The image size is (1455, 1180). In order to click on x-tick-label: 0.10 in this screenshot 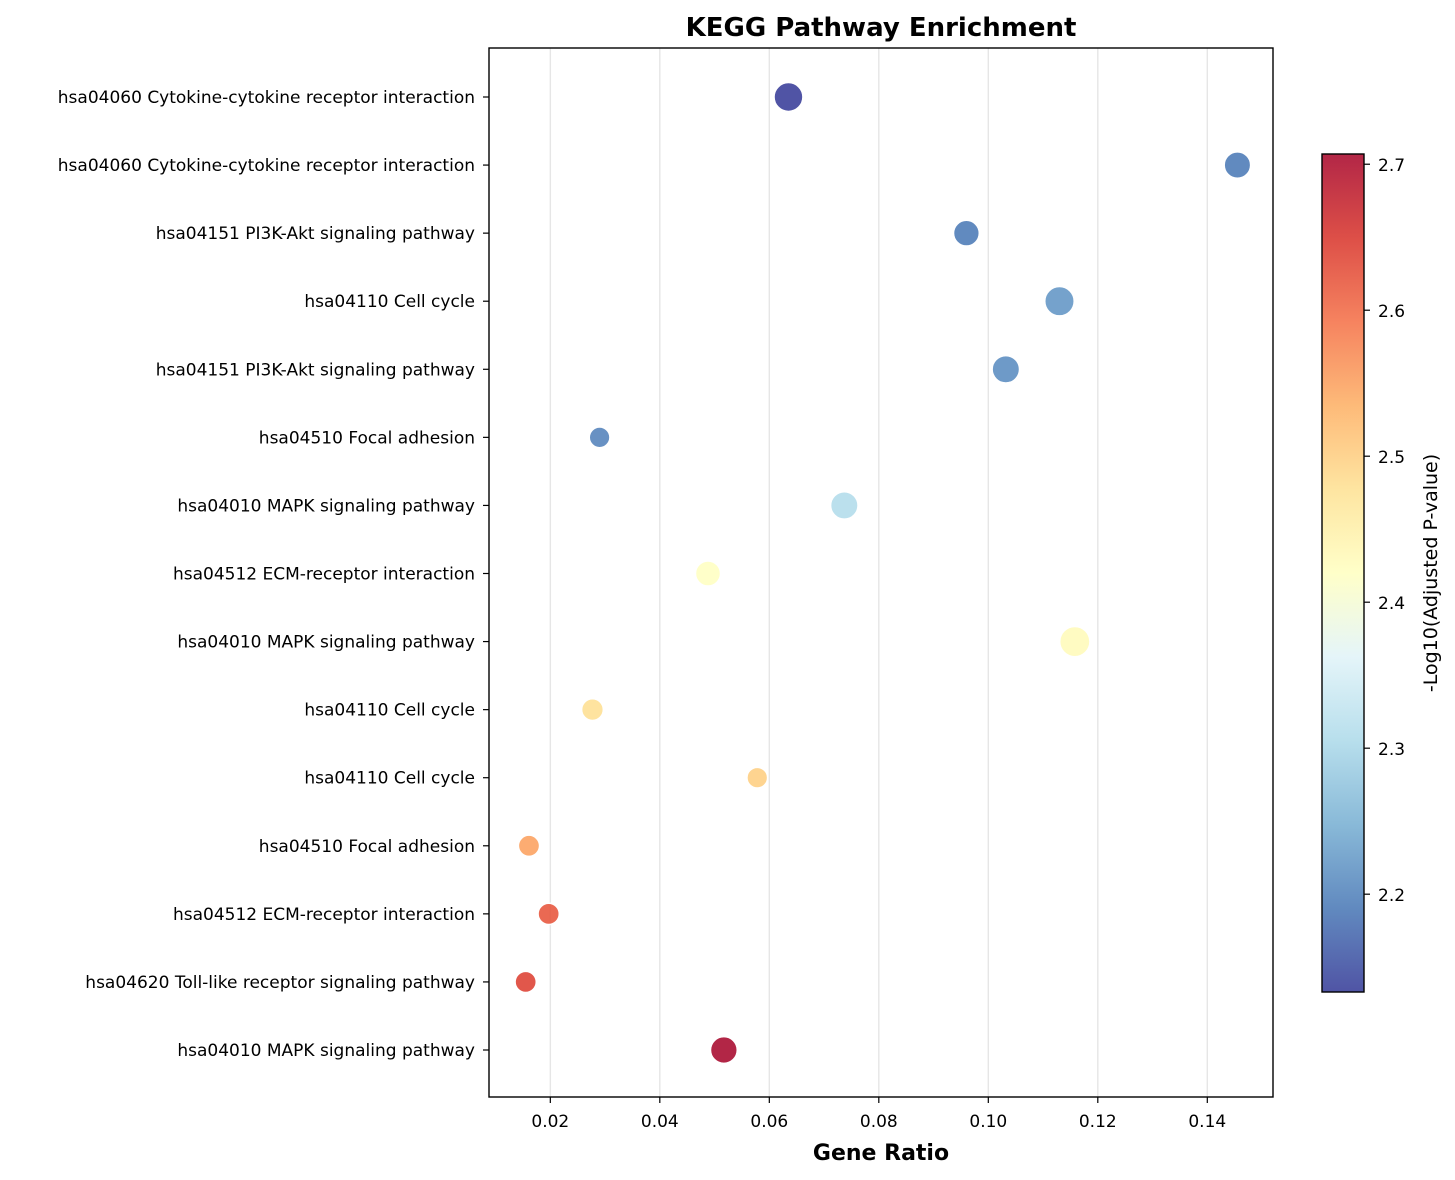, I will do `click(988, 1122)`.